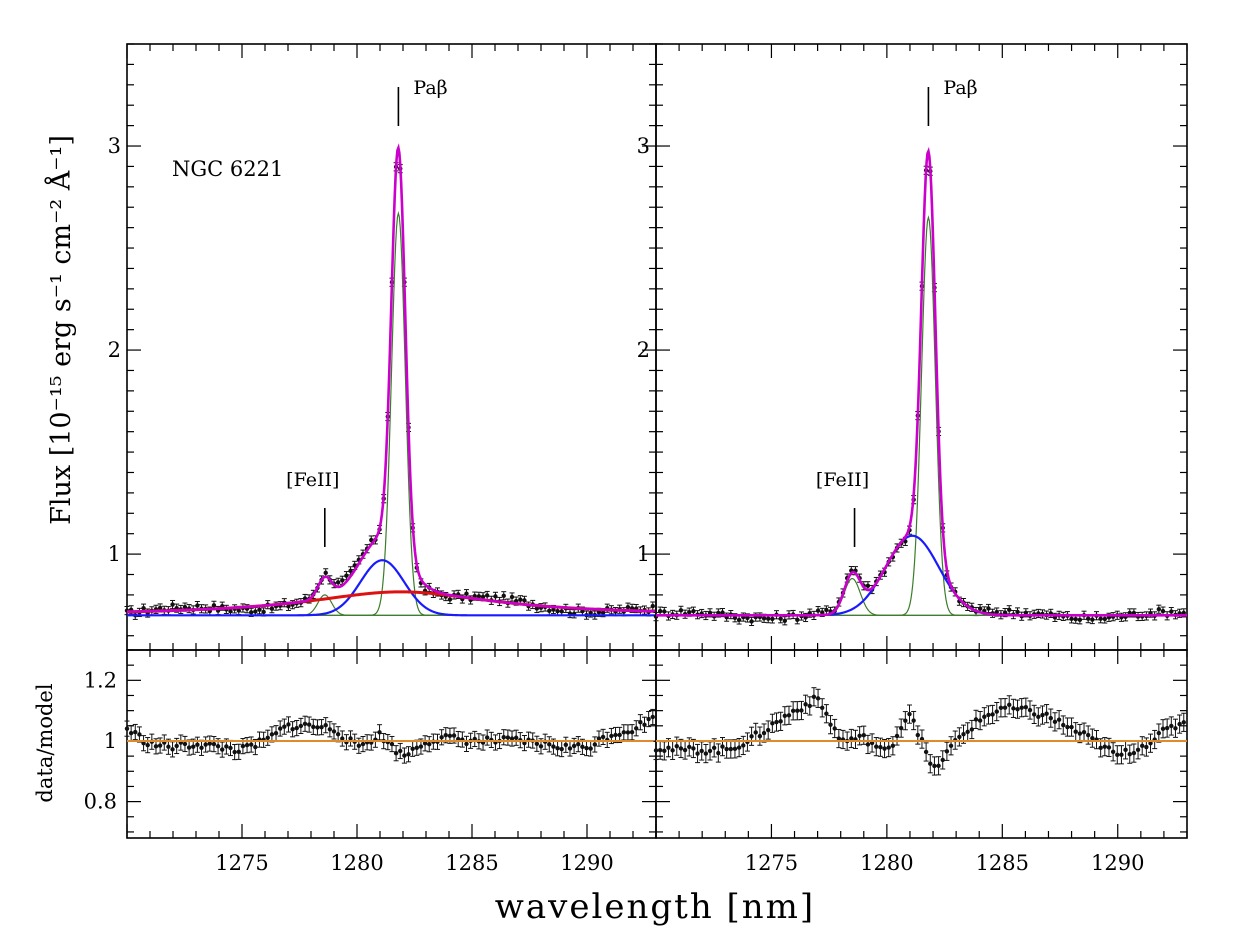 The image size is (1260, 942). What do you see at coordinates (227, 169) in the screenshot?
I see `object-label: NGC 6221` at bounding box center [227, 169].